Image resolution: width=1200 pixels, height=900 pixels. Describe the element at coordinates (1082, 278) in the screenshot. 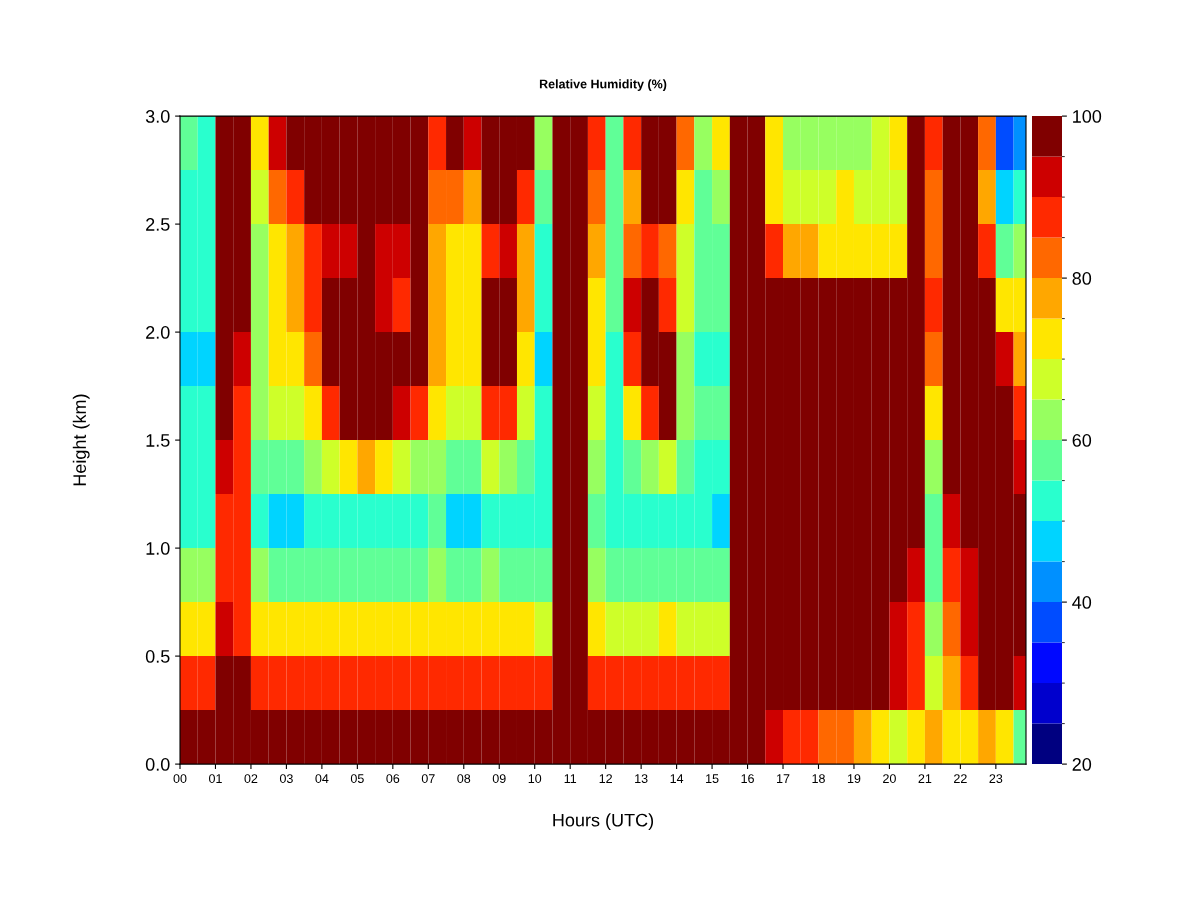

I see `color-bar-label: 80` at that location.